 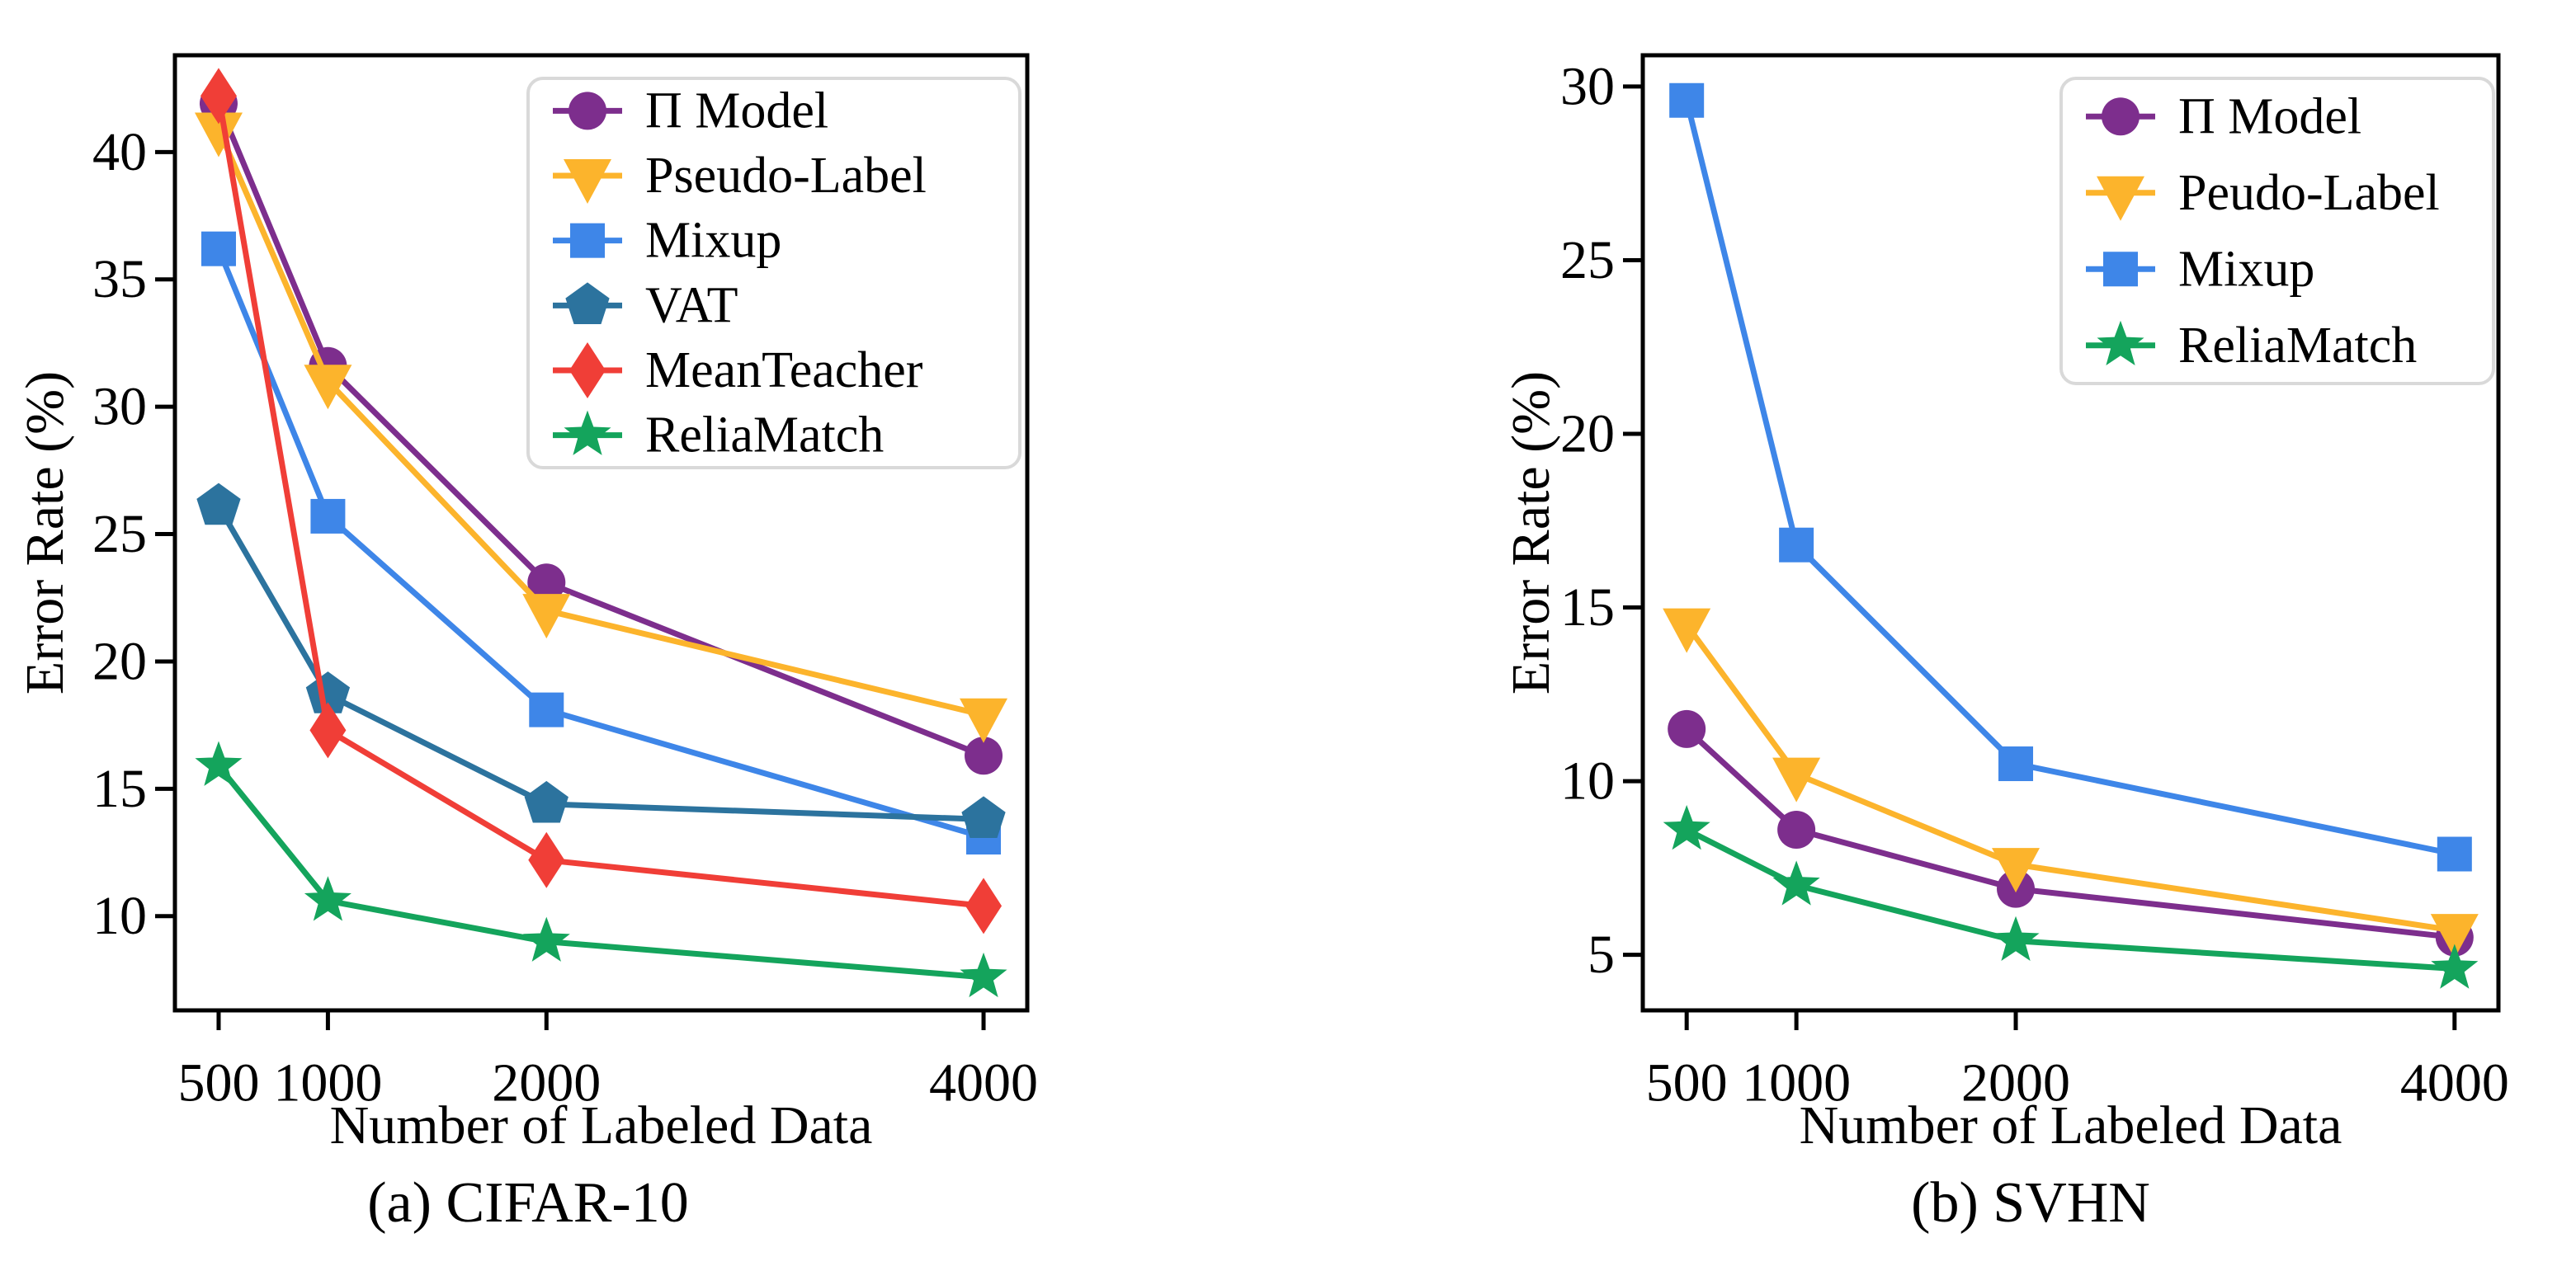 I want to click on legend-label: Pseudo-Label, so click(x=786, y=176).